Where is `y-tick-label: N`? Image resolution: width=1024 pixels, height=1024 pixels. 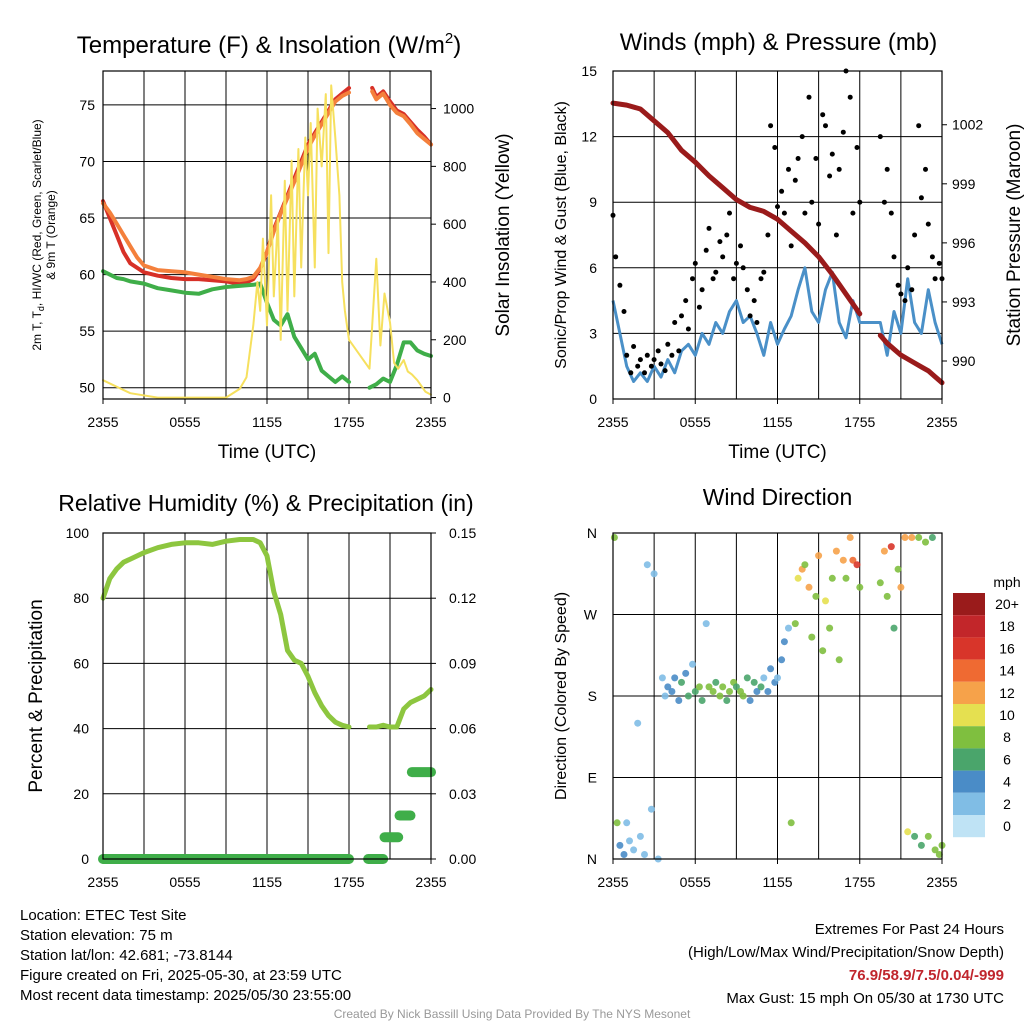 y-tick-label: N is located at coordinates (592, 533).